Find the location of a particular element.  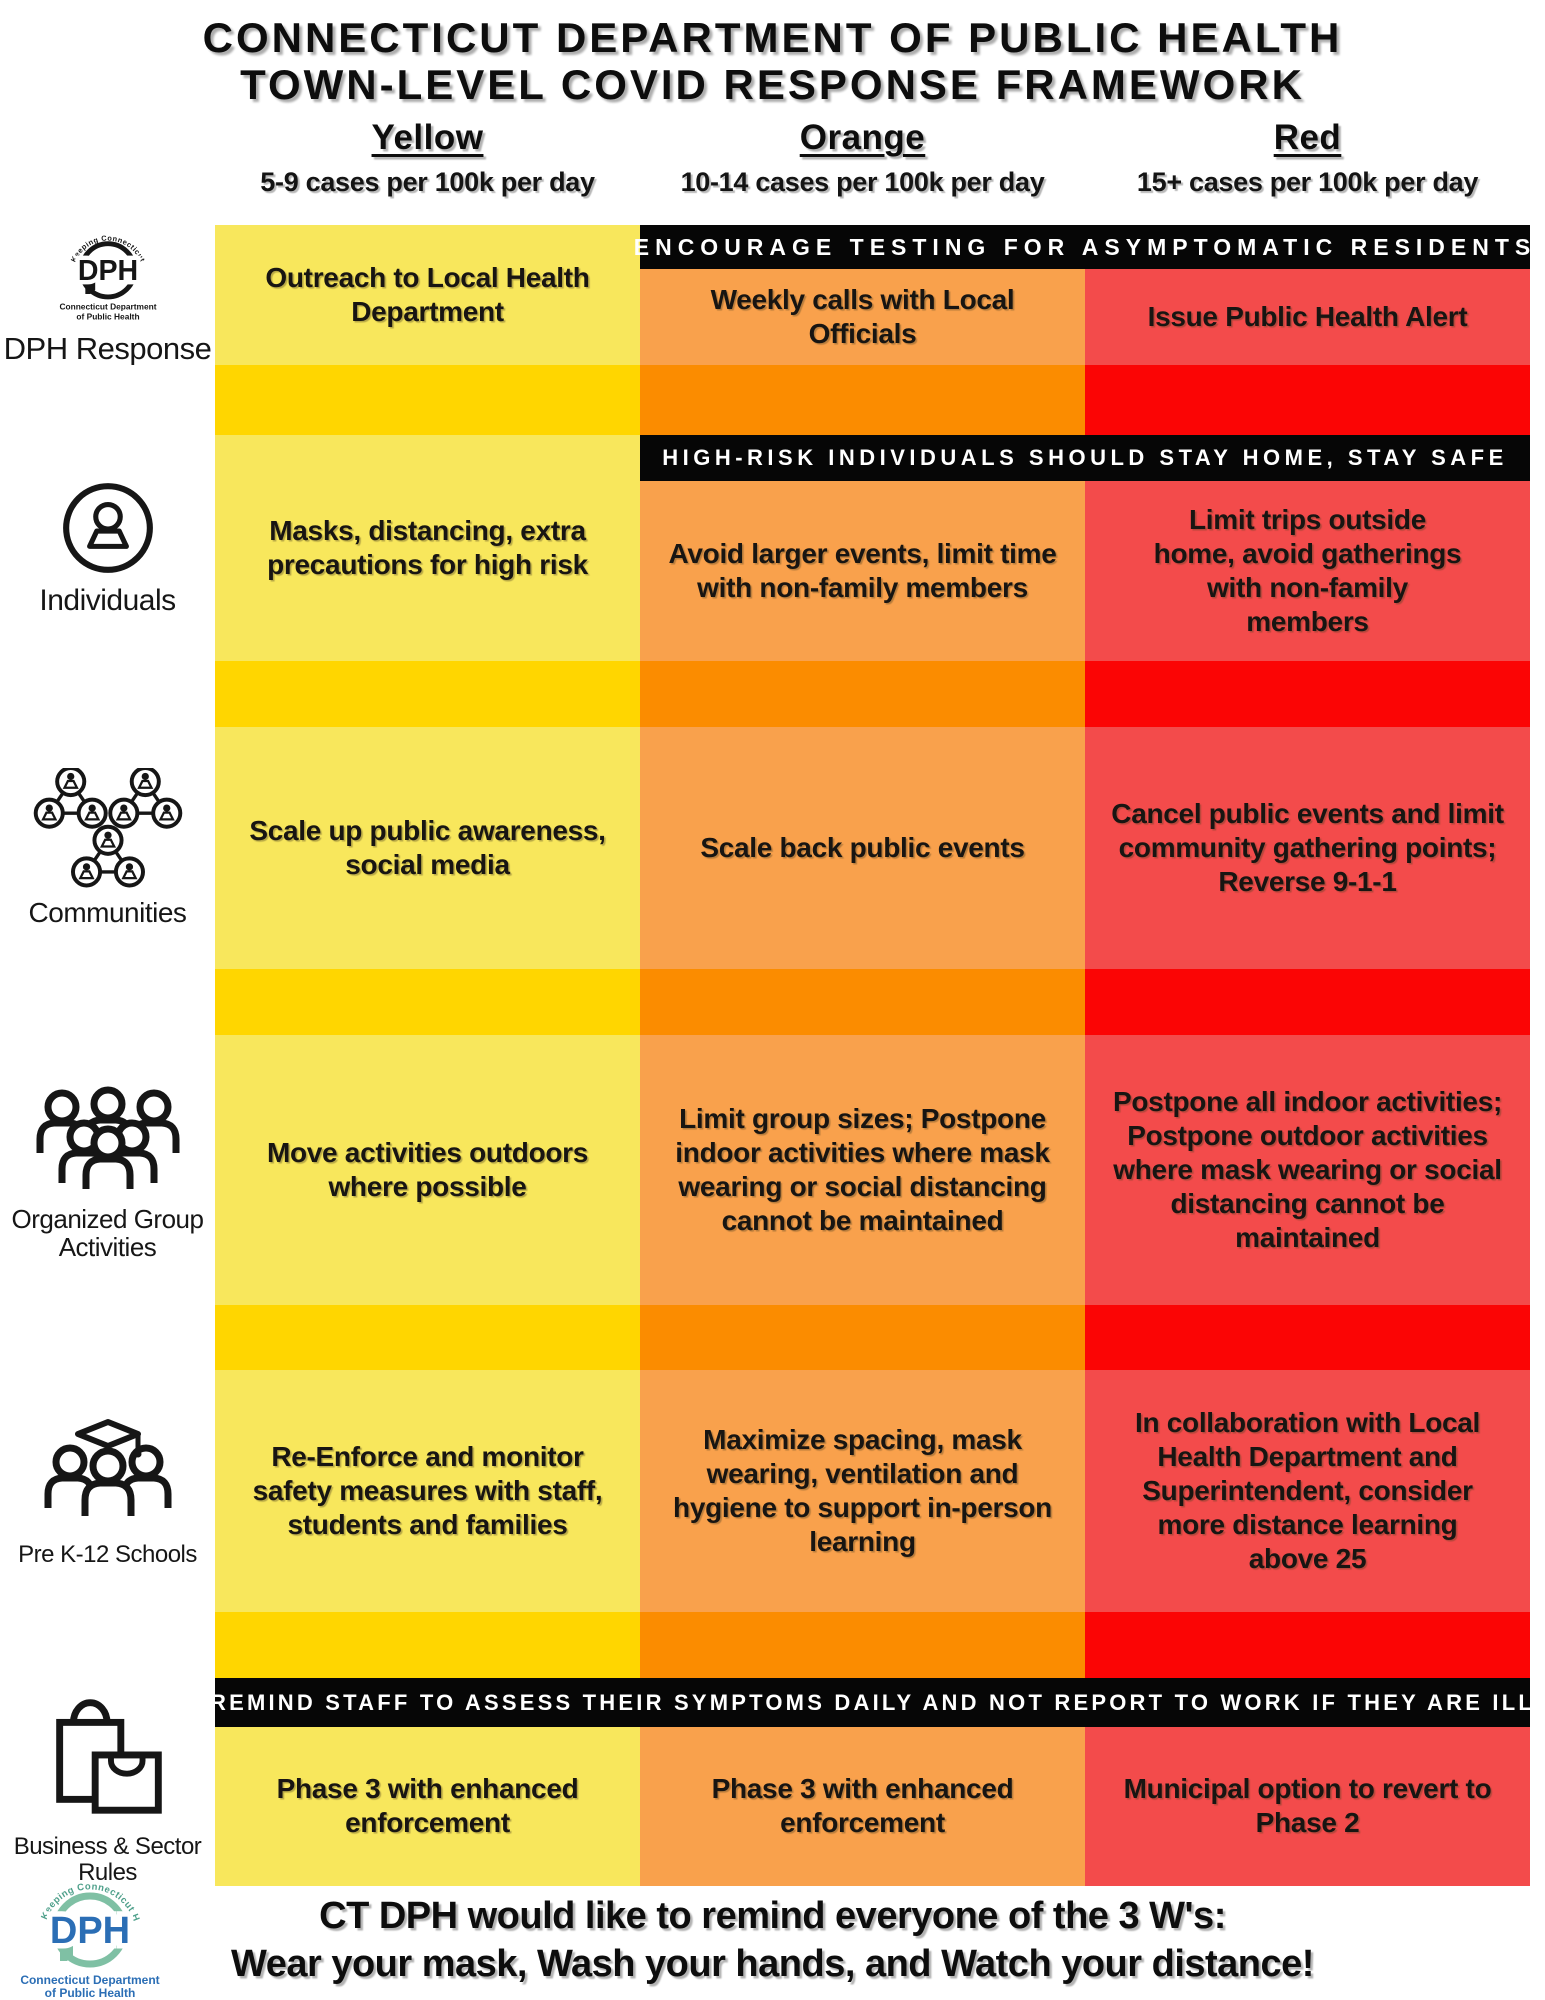

row-label-communities: Communities is located at coordinates (107, 848).